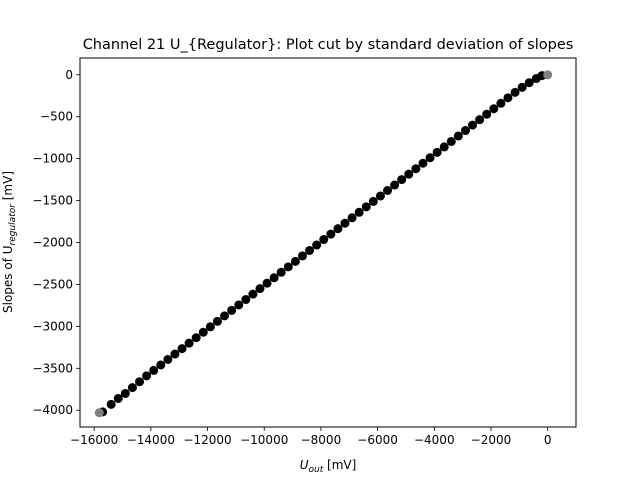 This screenshot has width=640, height=480. Describe the element at coordinates (13, 224) in the screenshot. I see `y-axis-label-subscript: regulator` at that location.